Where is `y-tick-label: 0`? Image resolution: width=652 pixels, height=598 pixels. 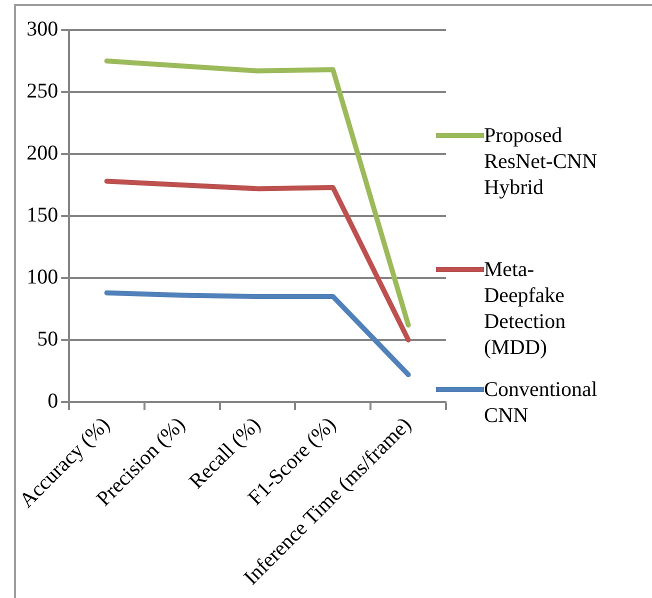
y-tick-label: 0 is located at coordinates (53, 400).